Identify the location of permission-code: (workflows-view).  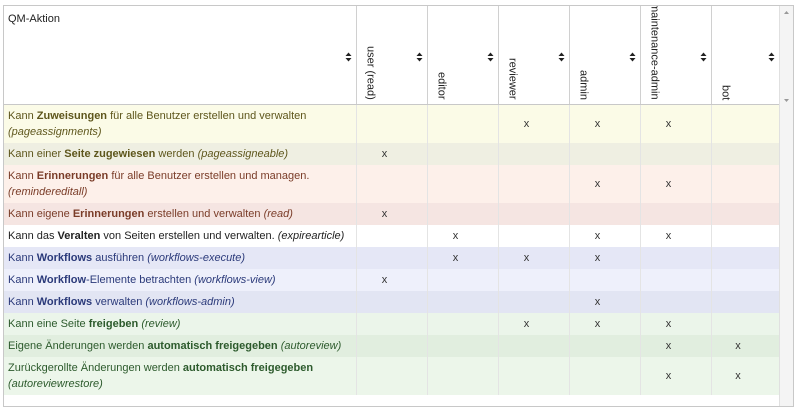
(235, 280).